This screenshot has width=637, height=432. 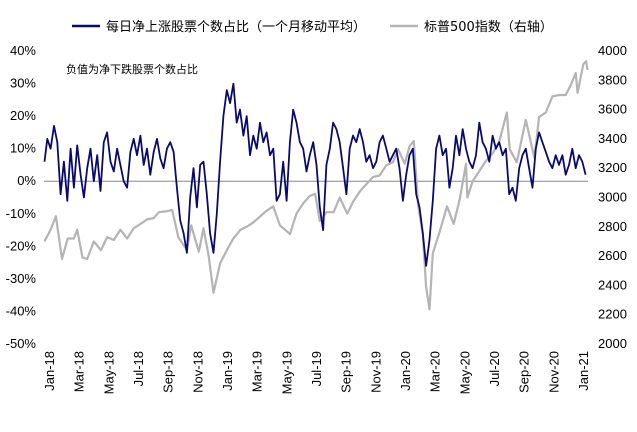 I want to click on x-tick-label: Sep-20, so click(x=524, y=372).